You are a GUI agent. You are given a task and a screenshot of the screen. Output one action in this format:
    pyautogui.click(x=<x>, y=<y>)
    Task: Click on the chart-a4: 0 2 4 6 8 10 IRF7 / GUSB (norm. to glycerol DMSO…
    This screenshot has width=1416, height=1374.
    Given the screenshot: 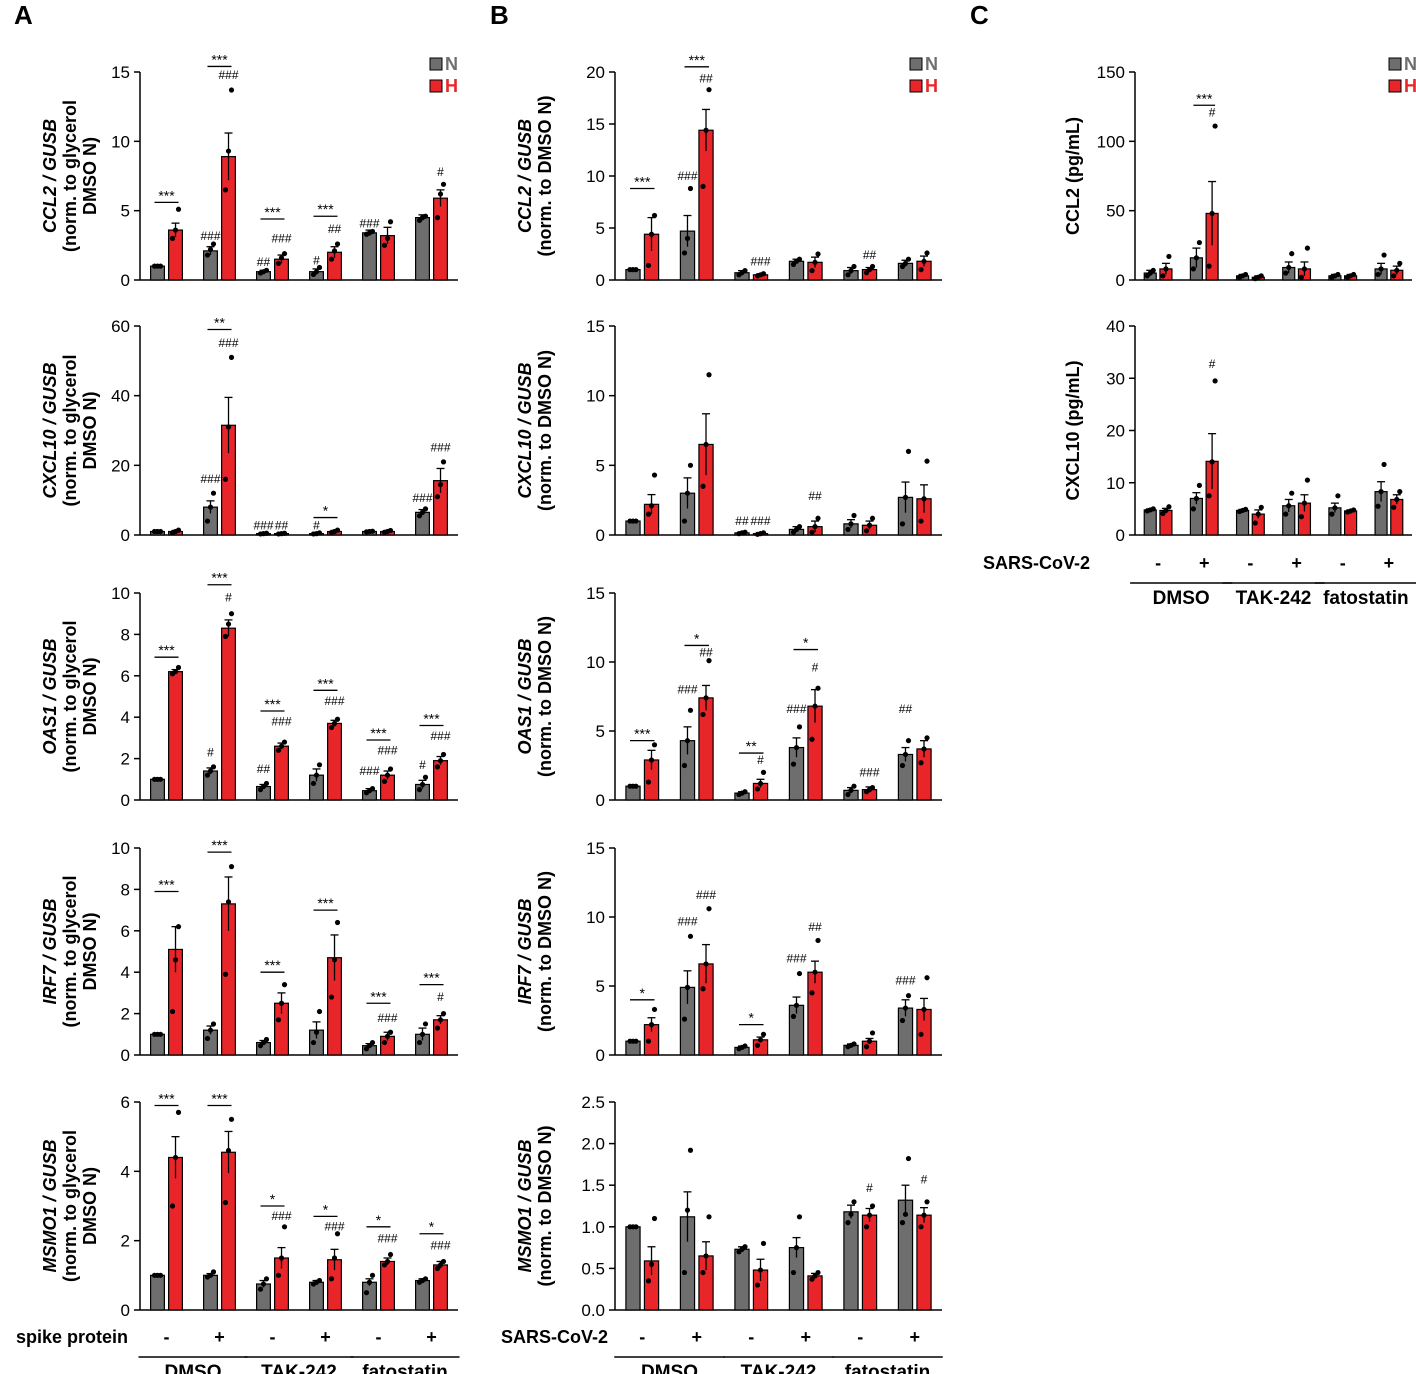 What is the action you would take?
    pyautogui.click(x=249, y=951)
    